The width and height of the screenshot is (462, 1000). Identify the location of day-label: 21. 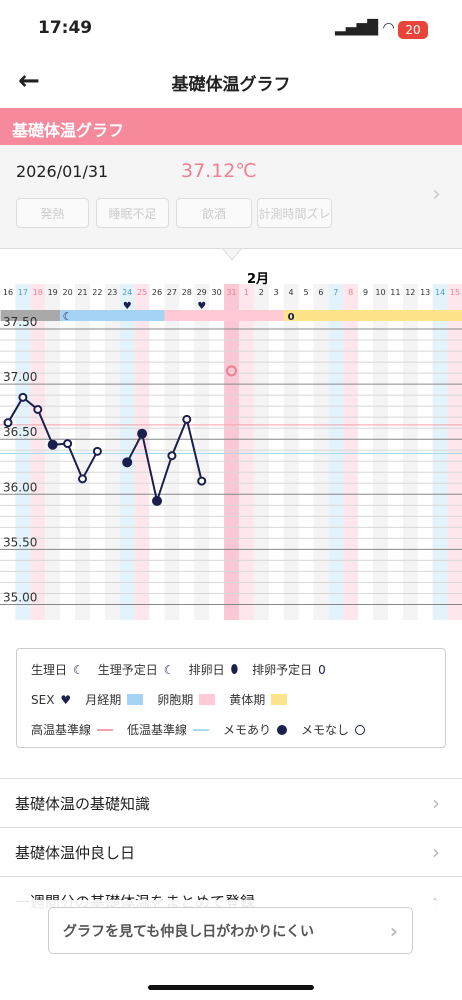
(82, 292).